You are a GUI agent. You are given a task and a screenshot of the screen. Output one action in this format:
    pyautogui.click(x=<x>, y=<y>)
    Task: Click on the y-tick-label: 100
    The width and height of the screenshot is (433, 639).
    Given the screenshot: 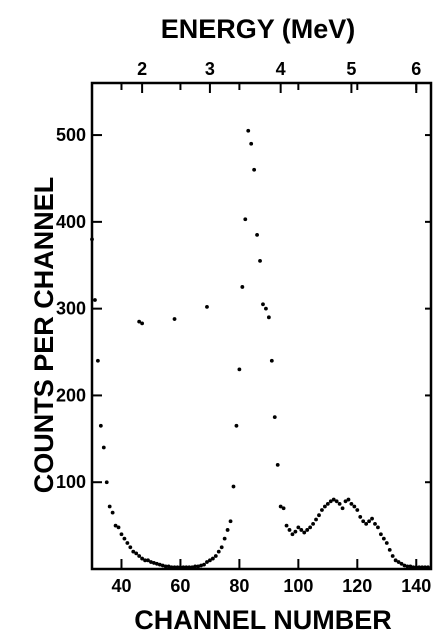 What is the action you would take?
    pyautogui.click(x=71, y=482)
    